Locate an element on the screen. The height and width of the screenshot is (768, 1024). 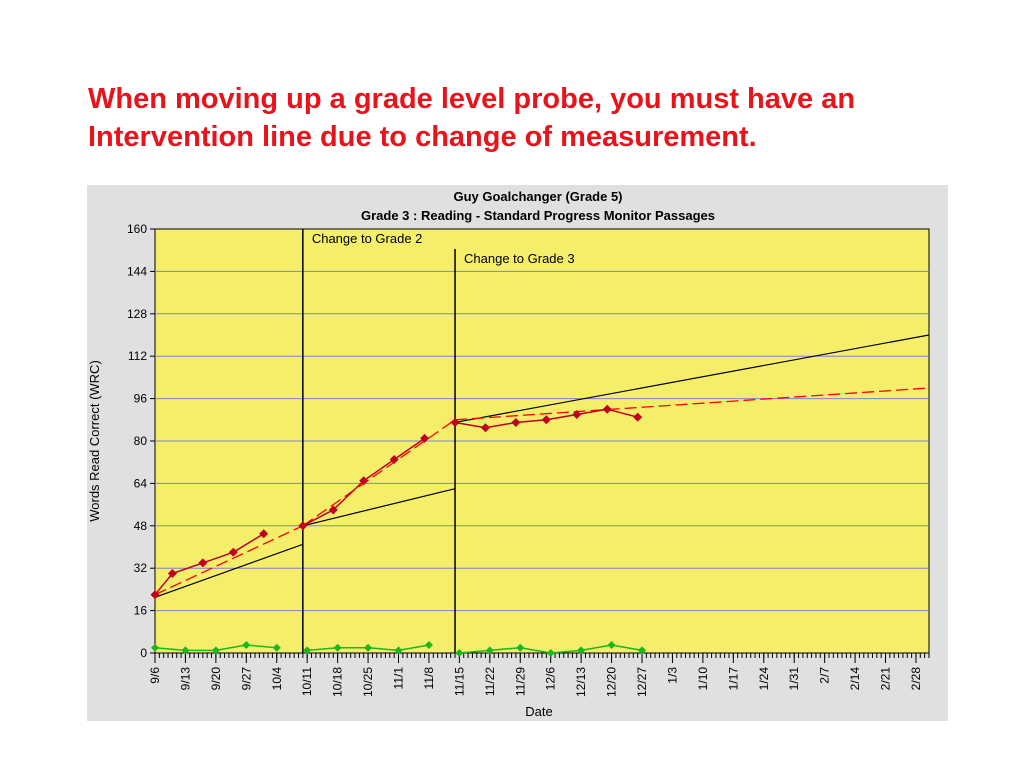
x-tick-label: 11/1 is located at coordinates (399, 678).